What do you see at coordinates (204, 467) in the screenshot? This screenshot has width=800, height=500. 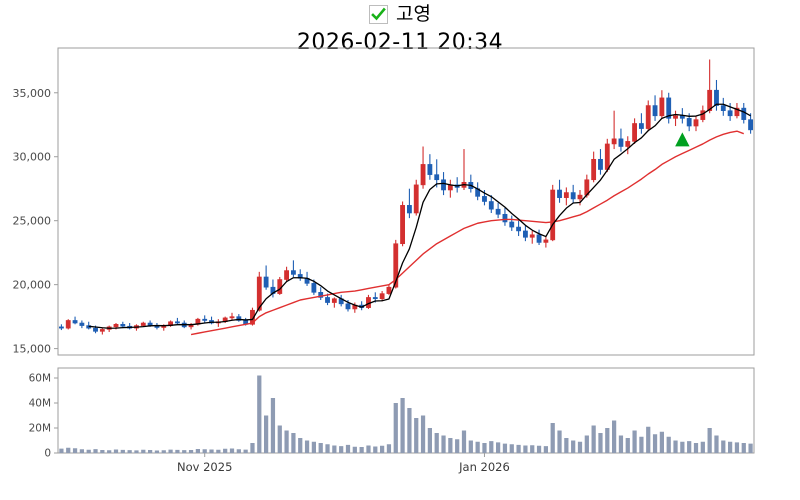 I see `x-tick-label: Nov 2025` at bounding box center [204, 467].